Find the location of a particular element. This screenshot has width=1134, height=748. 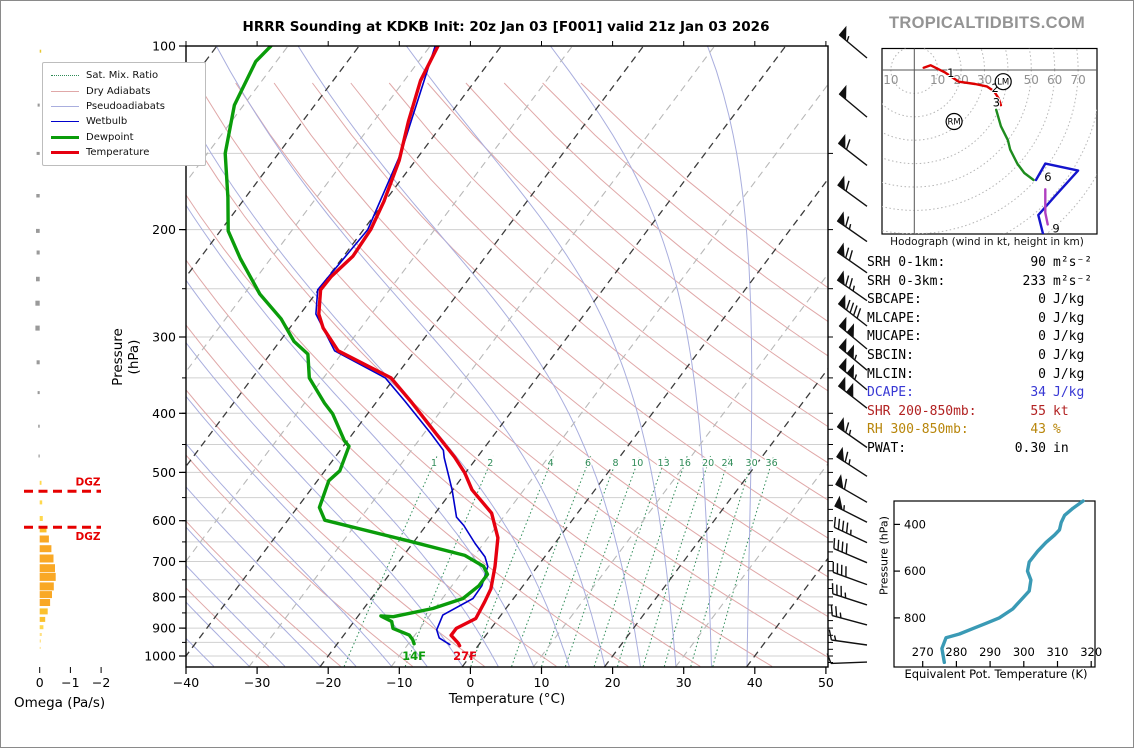

dry-adiabat-line-sample is located at coordinates (65, 91).